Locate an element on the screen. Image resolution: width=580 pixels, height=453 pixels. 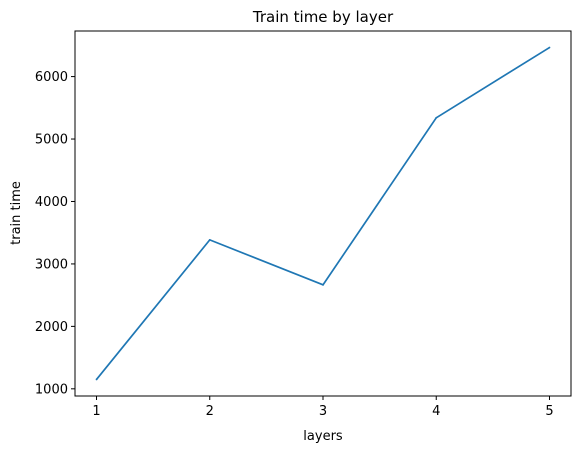
x-tick-label-3: 3 is located at coordinates (323, 411).